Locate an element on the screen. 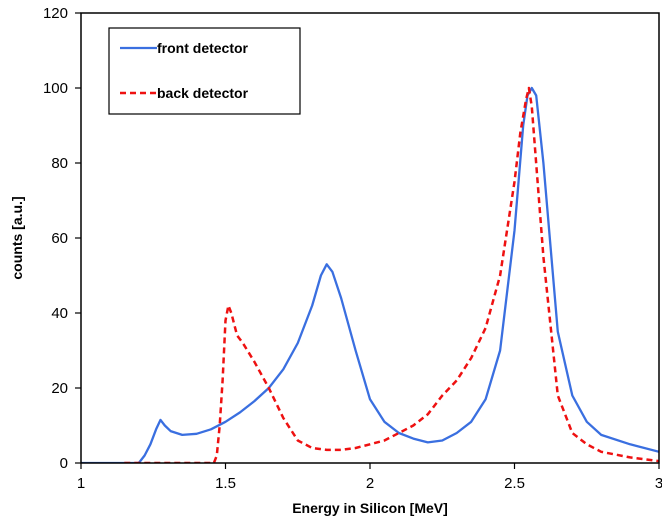 This screenshot has height=521, width=662. x-tick-label: 2.5 is located at coordinates (514, 483).